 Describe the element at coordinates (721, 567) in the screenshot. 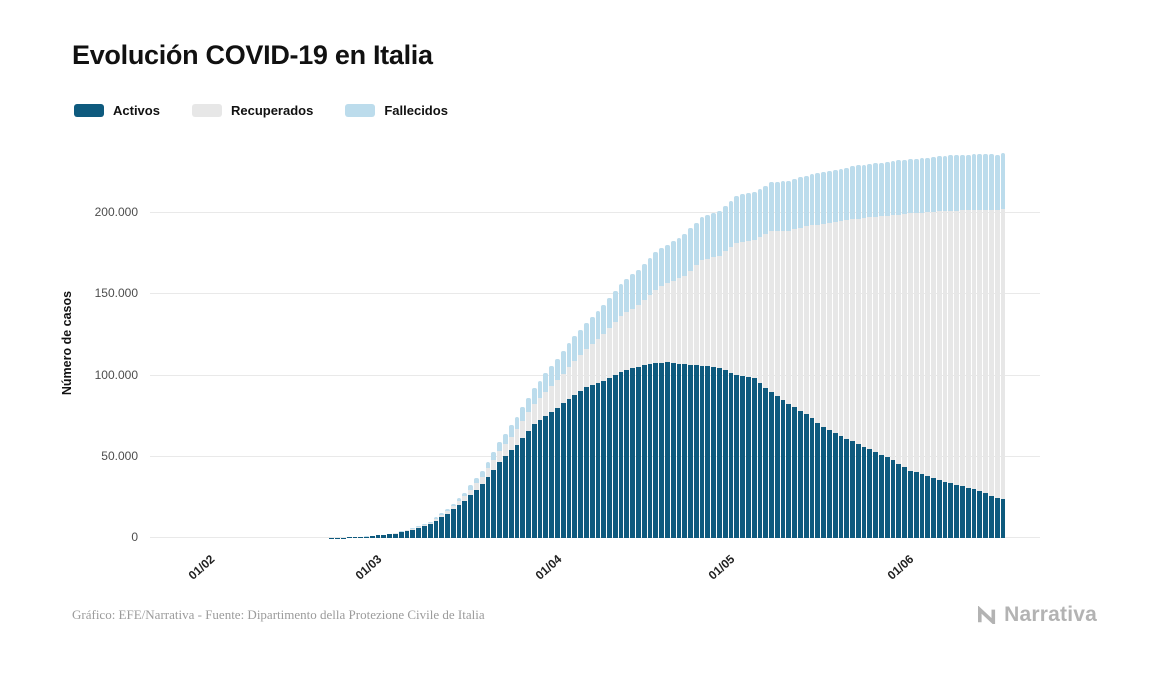

I see `x-tick-label: 01/05` at that location.